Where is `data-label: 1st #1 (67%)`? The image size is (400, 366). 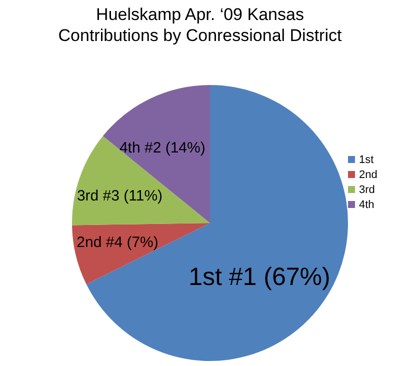
data-label: 1st #1 (67%) is located at coordinates (259, 277).